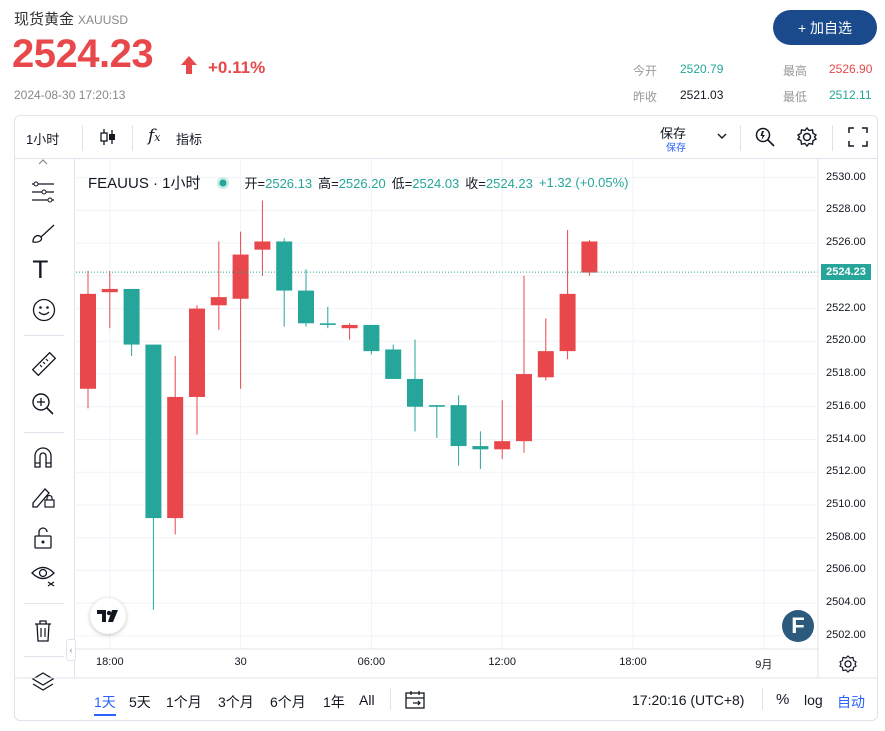 The width and height of the screenshot is (885, 731). Describe the element at coordinates (144, 183) in the screenshot. I see `series-name: FEAUUS · 1小时` at that location.